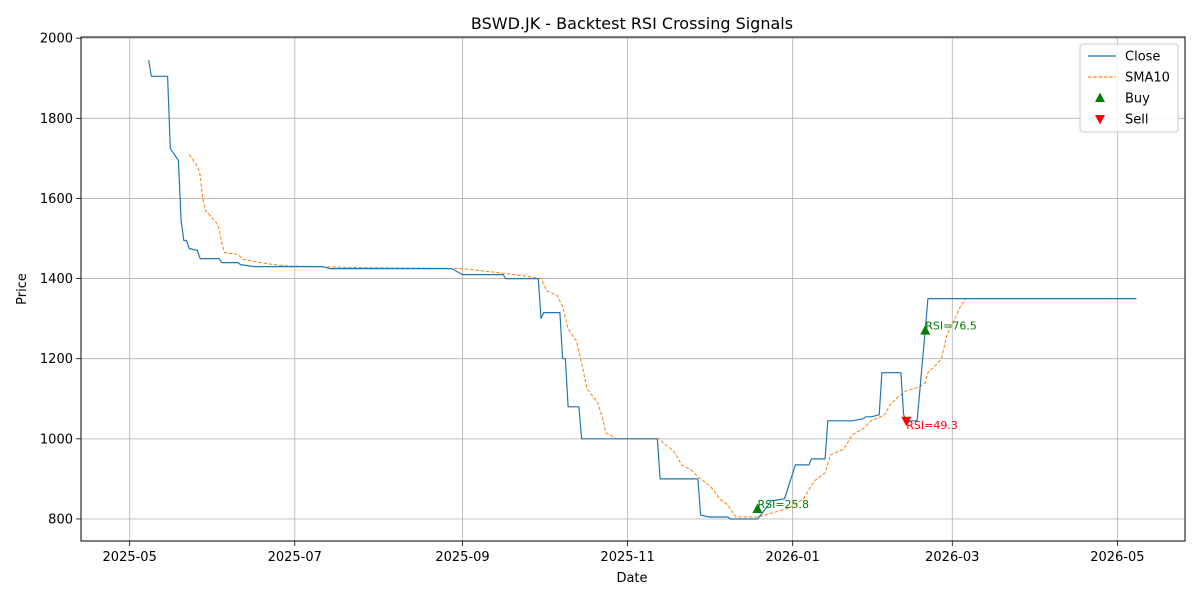  I want to click on signal-layer: RSI=25.8 RSI=49.3 RSI=76.5, so click(864, 416).